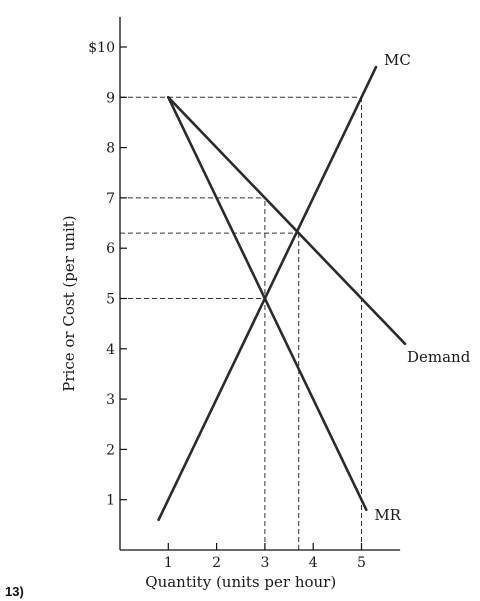 This screenshot has width=480, height=601. What do you see at coordinates (313, 563) in the screenshot?
I see `x-tick-label-4: 4` at bounding box center [313, 563].